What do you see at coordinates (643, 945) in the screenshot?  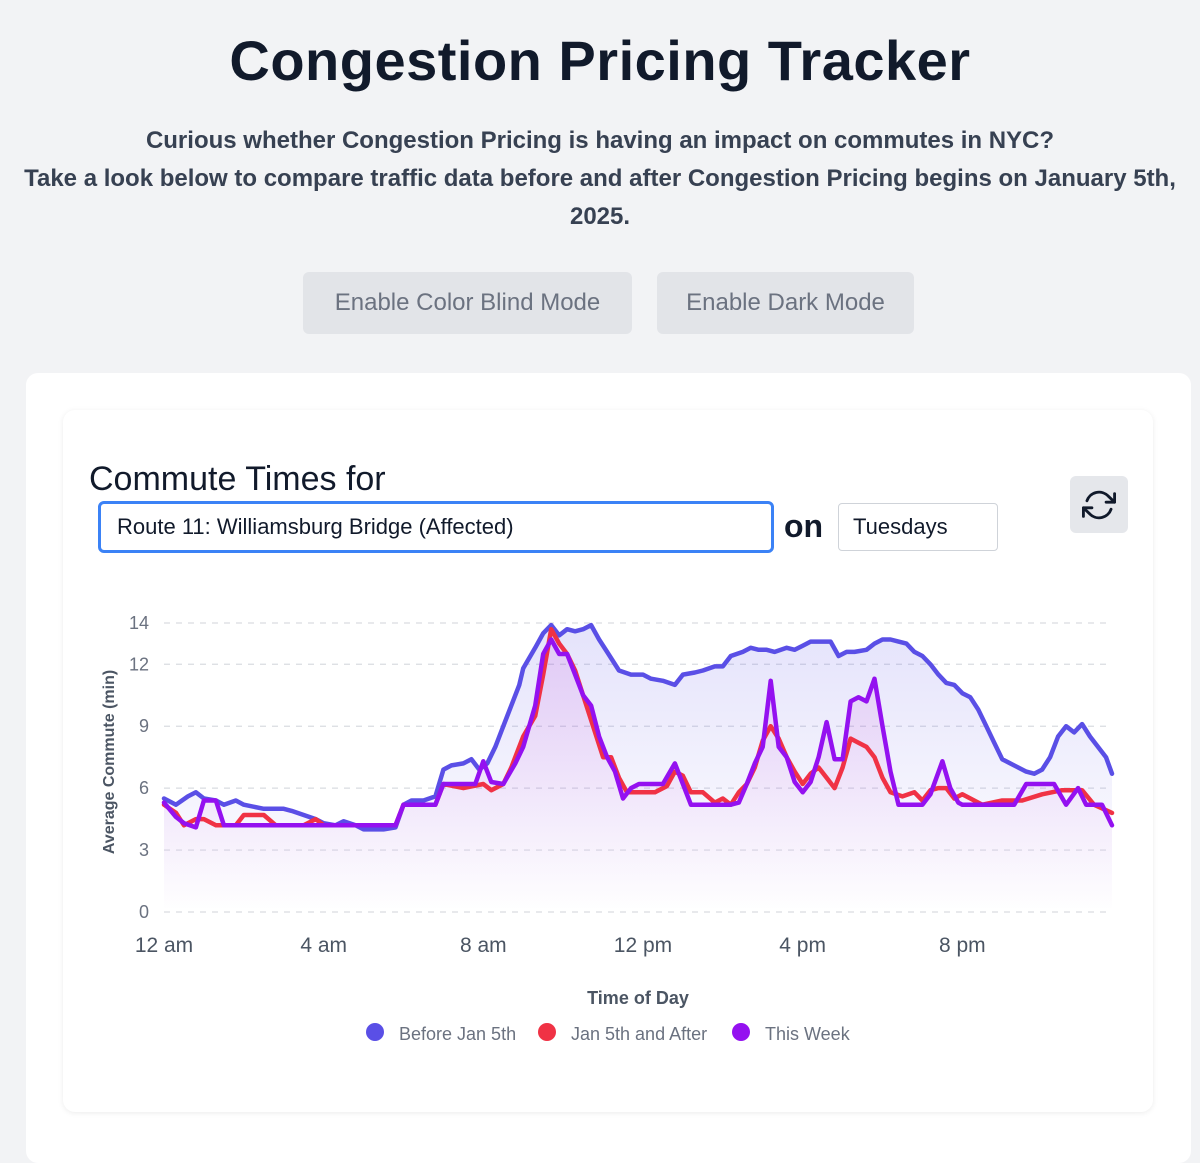 I see `x-tick-label: 12 pm` at bounding box center [643, 945].